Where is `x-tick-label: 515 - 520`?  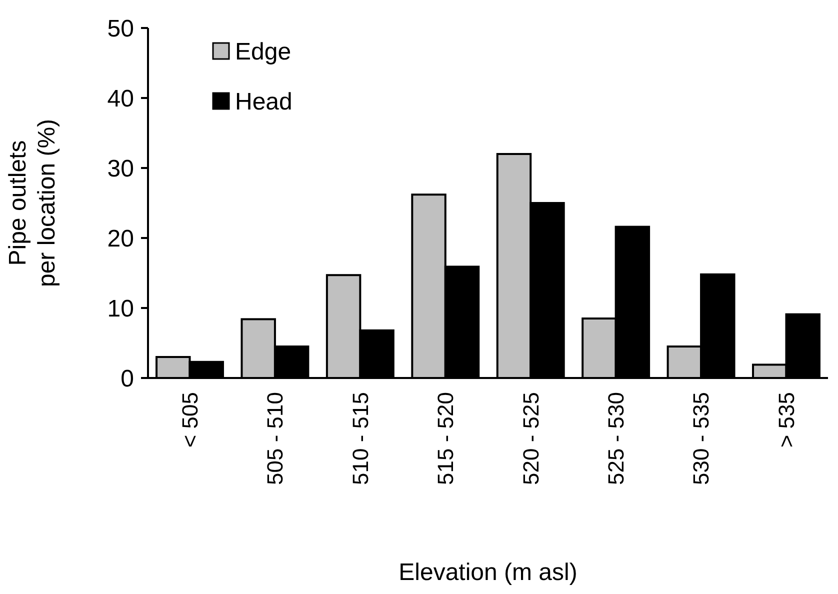 x-tick-label: 515 - 520 is located at coordinates (445, 438).